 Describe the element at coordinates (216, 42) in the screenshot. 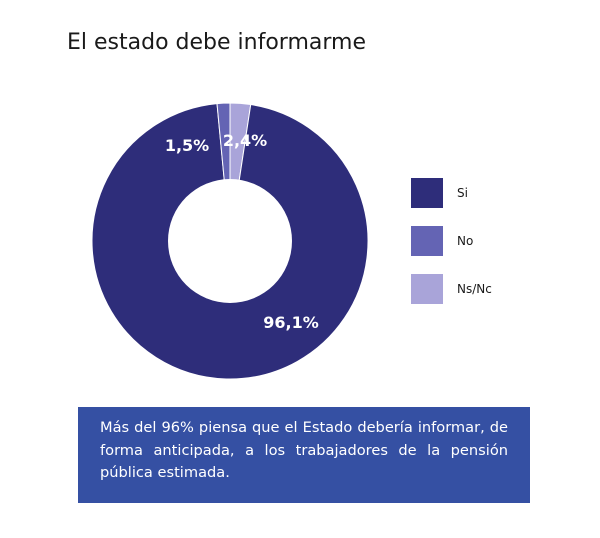

I see `chart-title: El estado debe informarme` at that location.